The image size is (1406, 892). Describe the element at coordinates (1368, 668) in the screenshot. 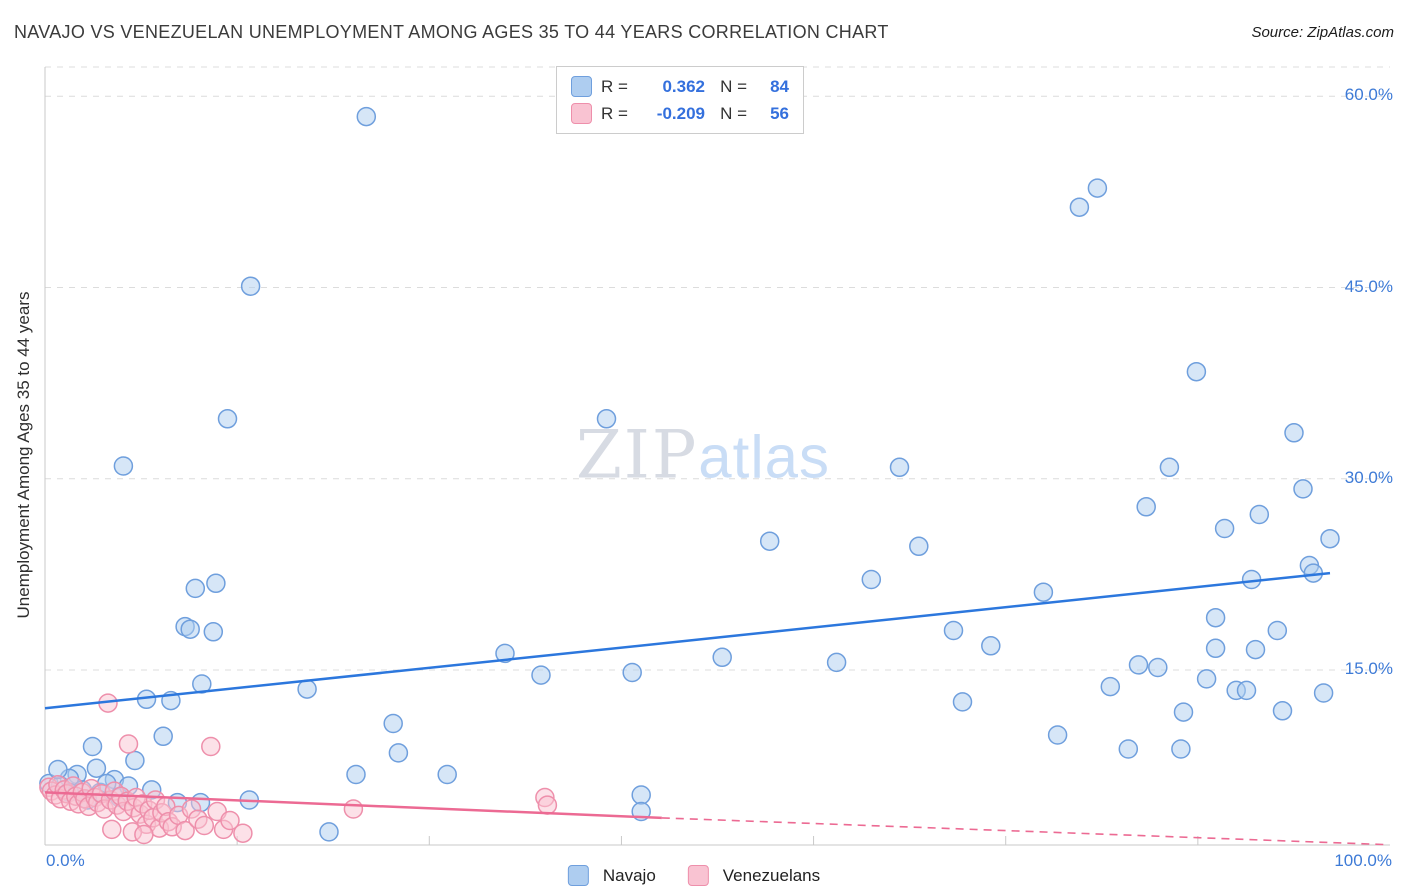

I see `y-axis-tick-label: 15.0%` at that location.